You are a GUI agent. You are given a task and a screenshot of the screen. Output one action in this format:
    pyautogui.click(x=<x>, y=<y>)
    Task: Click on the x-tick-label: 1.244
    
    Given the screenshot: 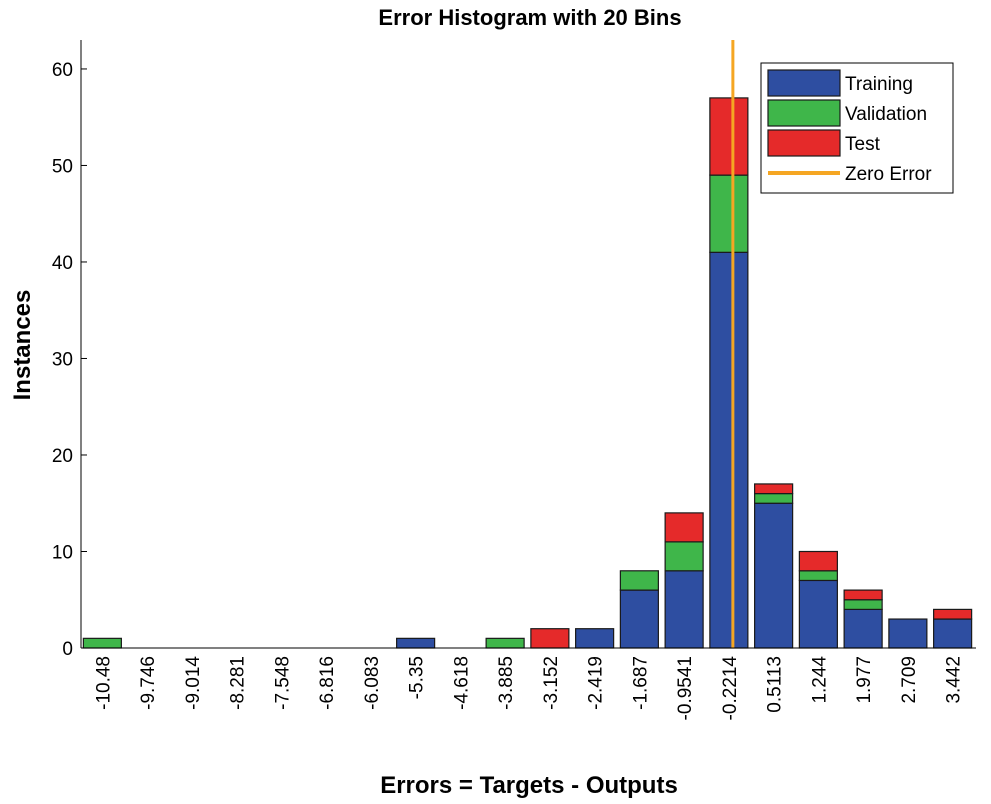 What is the action you would take?
    pyautogui.click(x=819, y=680)
    